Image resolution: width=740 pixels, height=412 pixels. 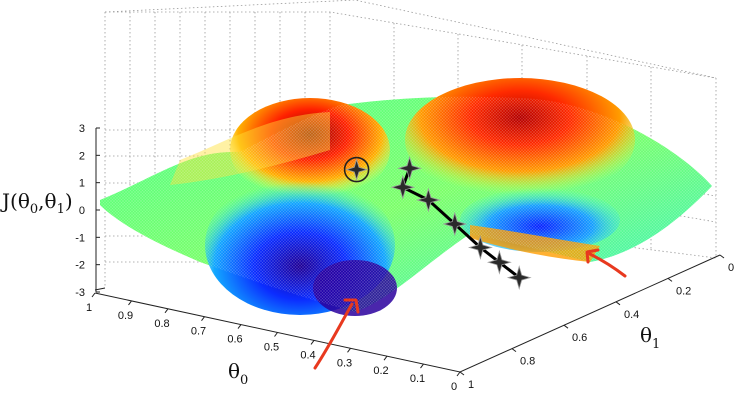 I want to click on gradient-descent-path, so click(x=437, y=223).